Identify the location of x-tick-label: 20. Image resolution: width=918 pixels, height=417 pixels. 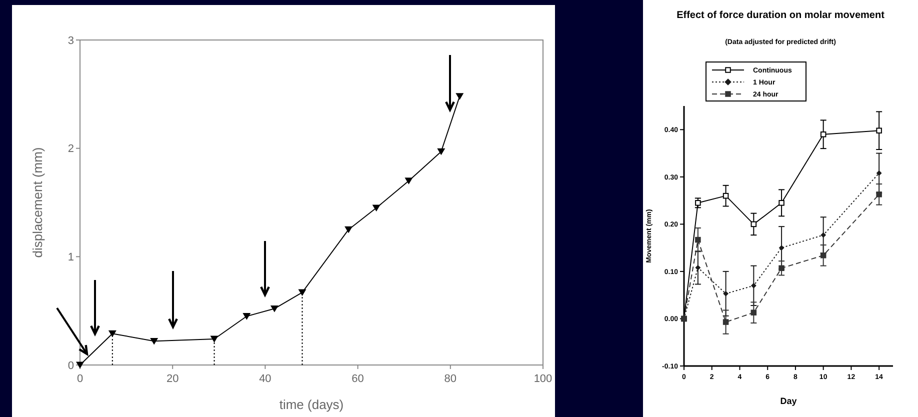
(172, 379).